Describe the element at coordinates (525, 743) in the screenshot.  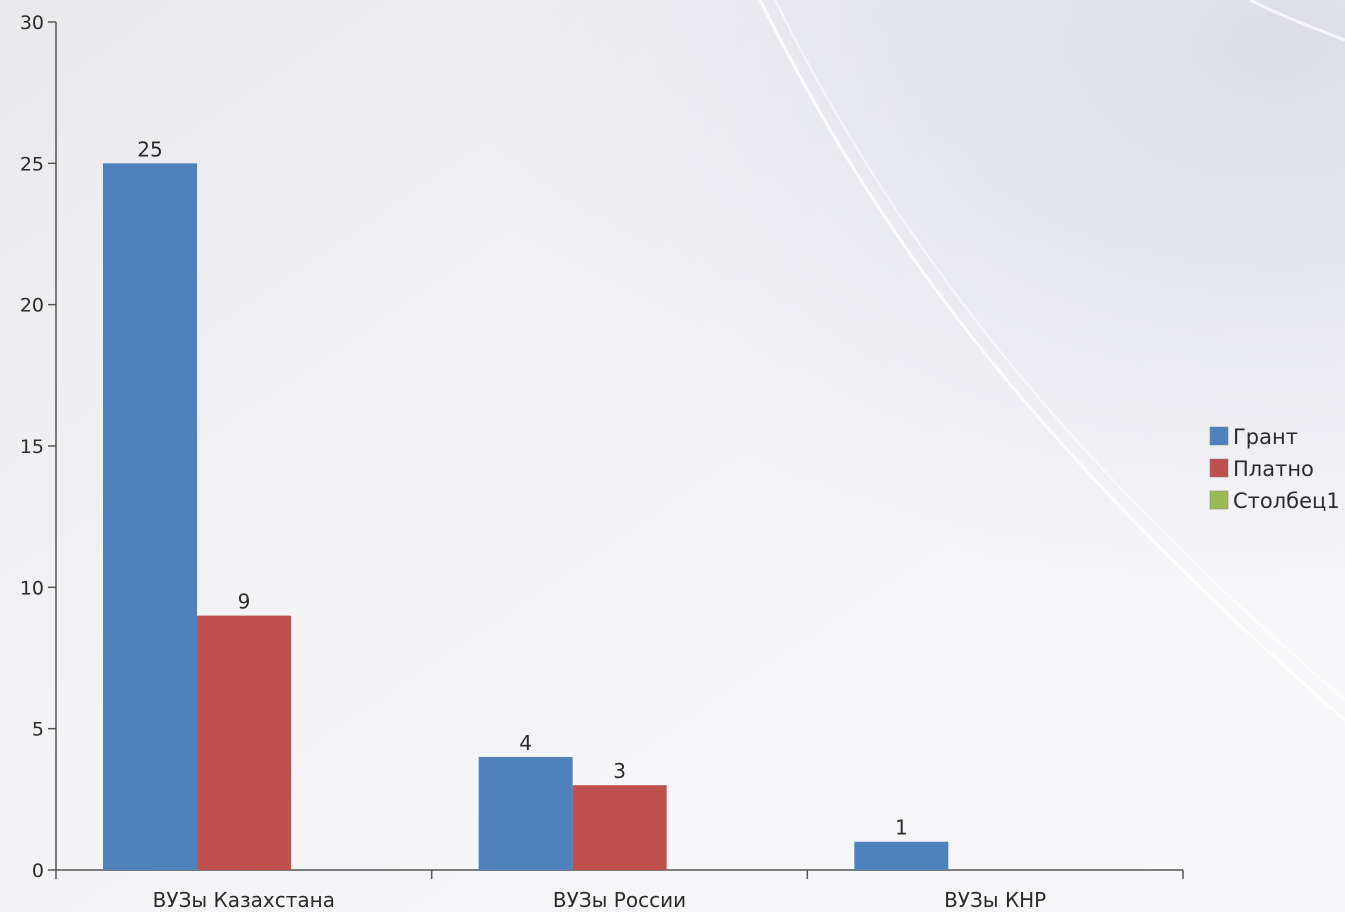
I see `data-label: 4` at that location.